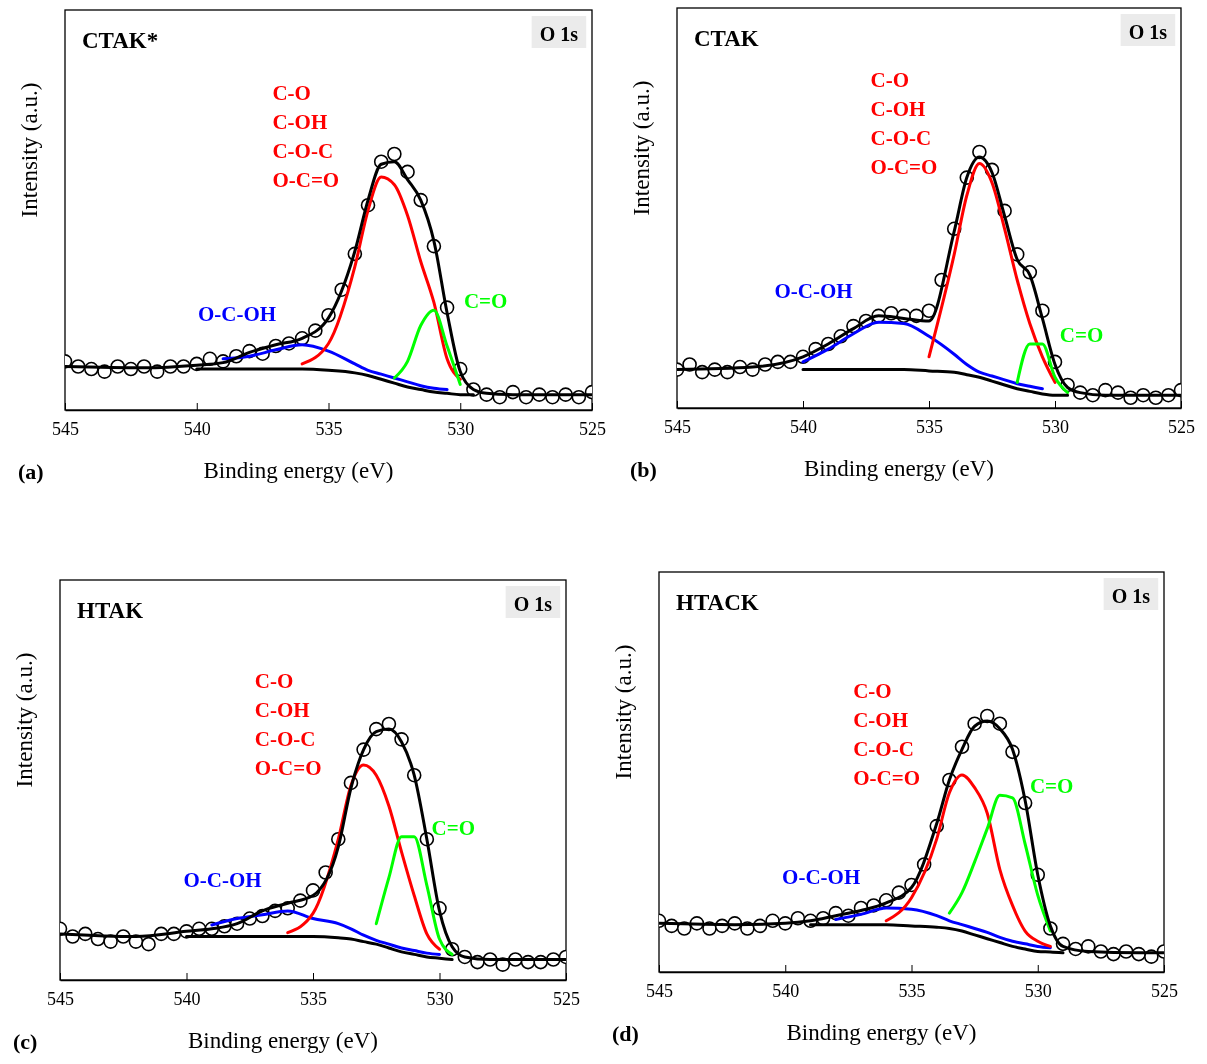 This screenshot has height=1064, width=1207. Describe the element at coordinates (25, 1041) in the screenshot. I see `text: (c)` at that location.